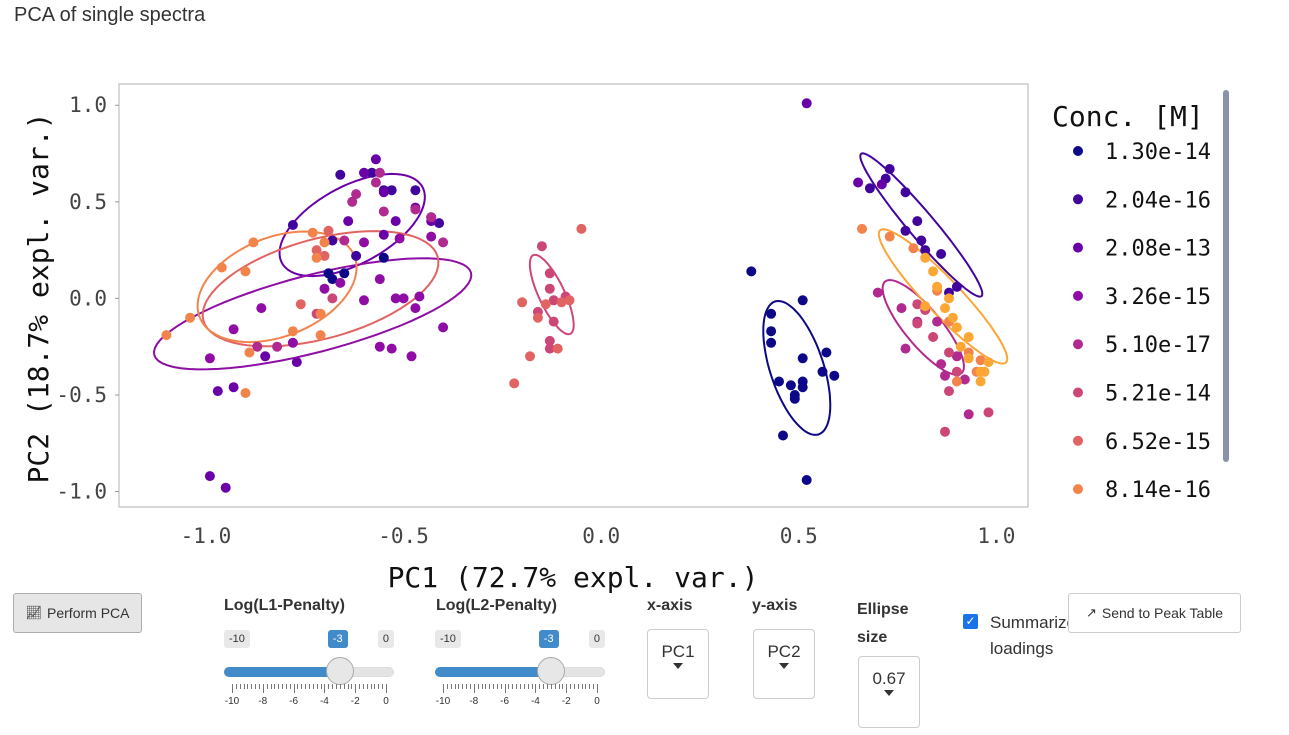 Image resolution: width=1289 pixels, height=735 pixels. Describe the element at coordinates (1158, 345) in the screenshot. I see `legend-entry: 5.10e-17` at that location.